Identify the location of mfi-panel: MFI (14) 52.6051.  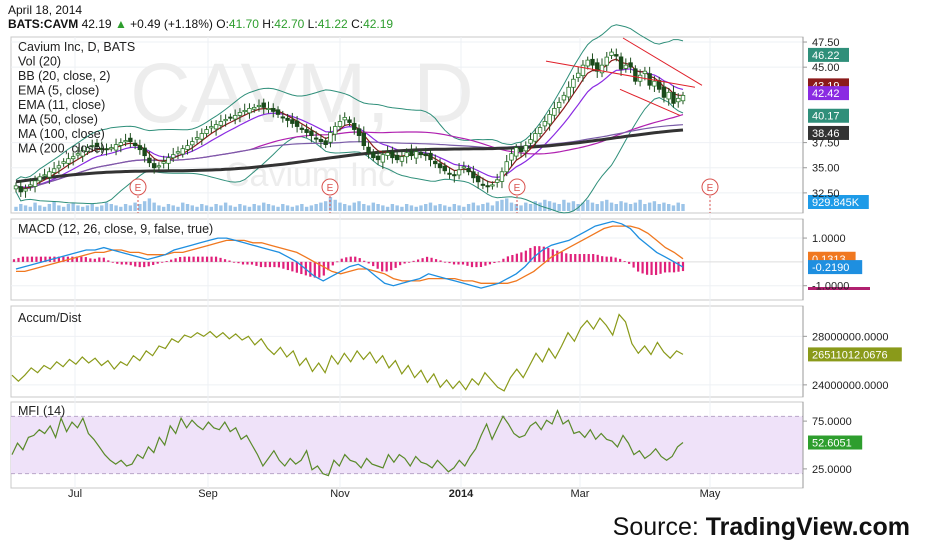
(437, 440).